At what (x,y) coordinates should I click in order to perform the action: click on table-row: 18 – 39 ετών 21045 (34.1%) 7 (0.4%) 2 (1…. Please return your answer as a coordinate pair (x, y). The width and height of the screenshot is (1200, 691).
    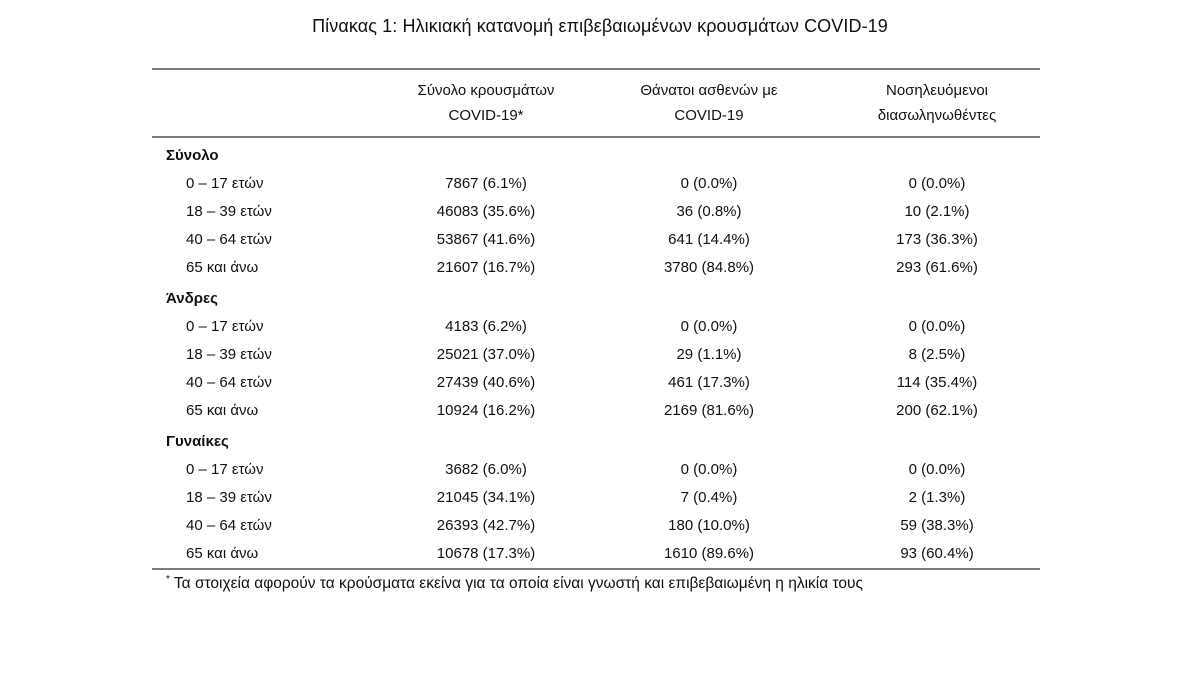
    Looking at the image, I should click on (596, 498).